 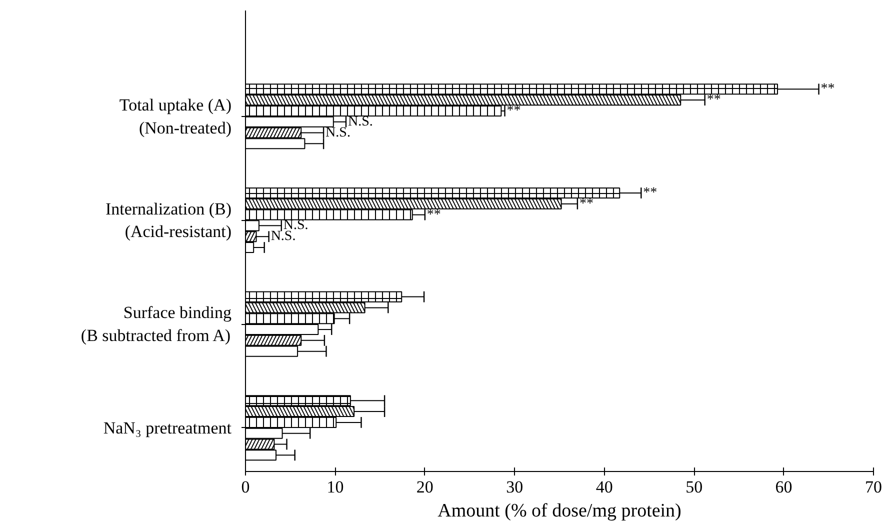 I want to click on x-tick-label: 30, so click(x=515, y=487).